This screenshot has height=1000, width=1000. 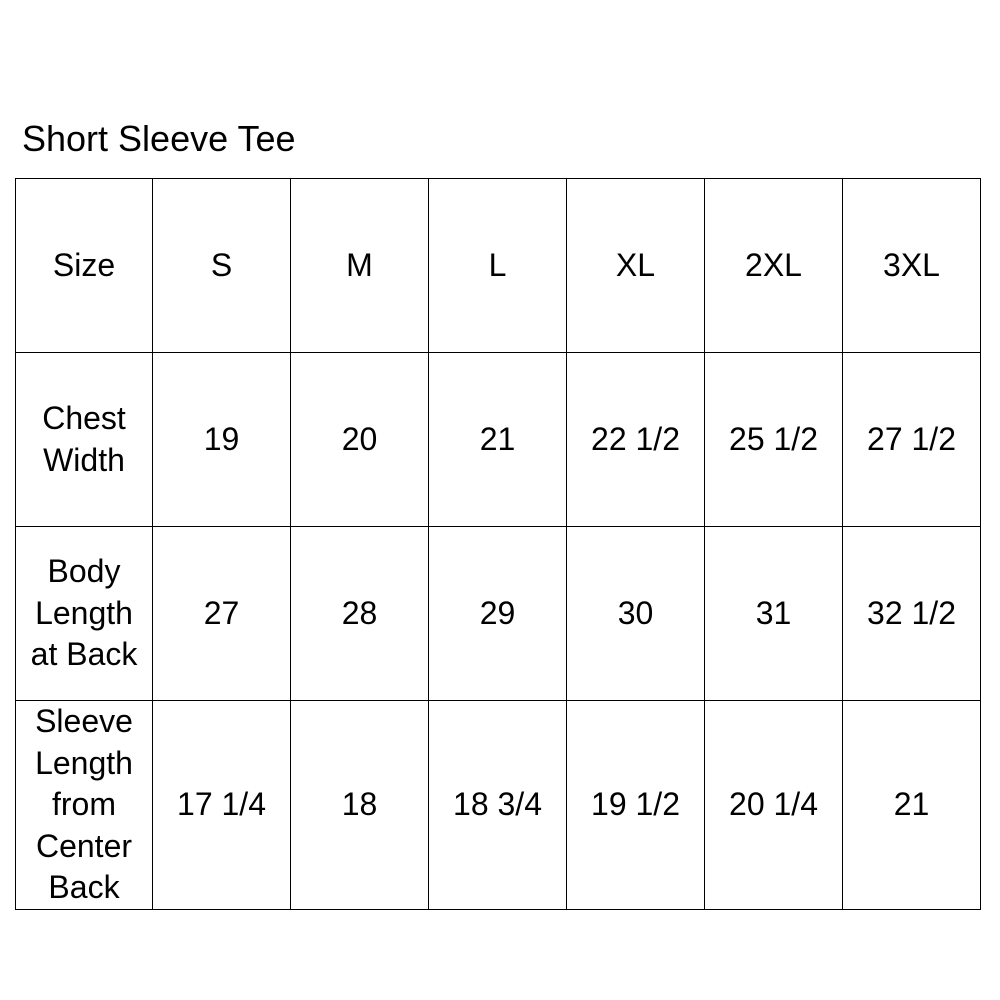 I want to click on cell-sleeve-length-l: 18 3/4, so click(x=497, y=805).